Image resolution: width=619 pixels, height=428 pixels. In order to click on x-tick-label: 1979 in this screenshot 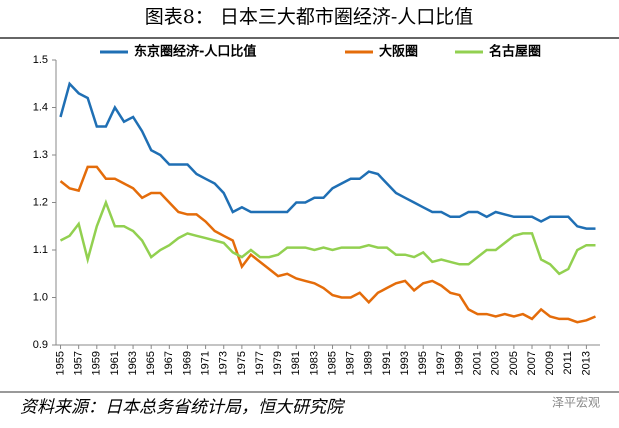, I will do `click(278, 363)`.